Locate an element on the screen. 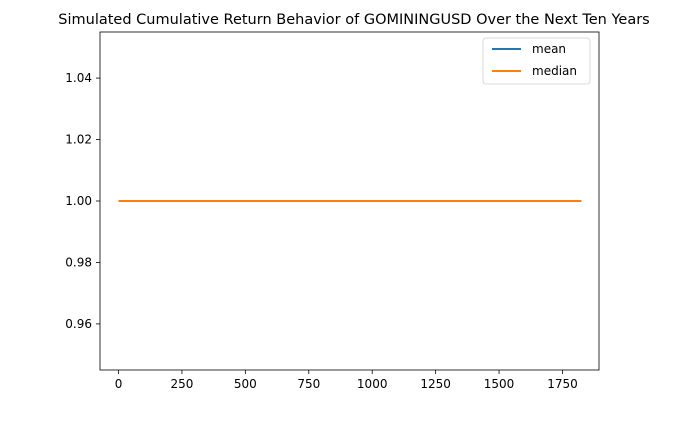  x-tick-label: 0 is located at coordinates (119, 384).